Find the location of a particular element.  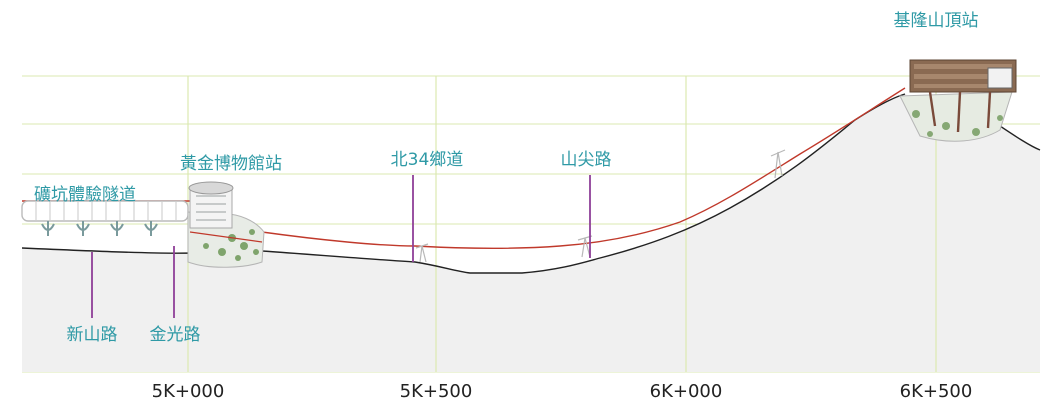

chainage-label-5k000: 5K+000 is located at coordinates (188, 391).